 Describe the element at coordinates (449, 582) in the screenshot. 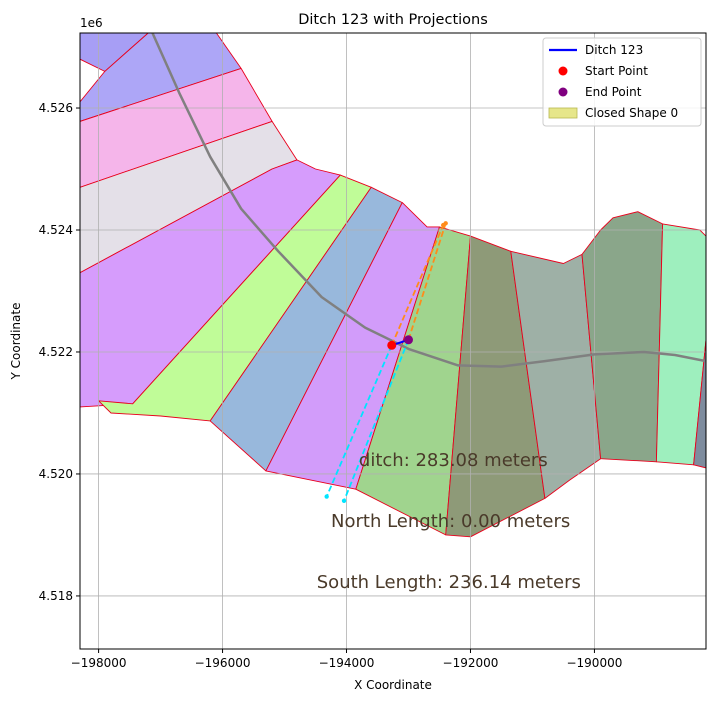

I see `length-annotation-2: South Length: 236.14 meters` at that location.